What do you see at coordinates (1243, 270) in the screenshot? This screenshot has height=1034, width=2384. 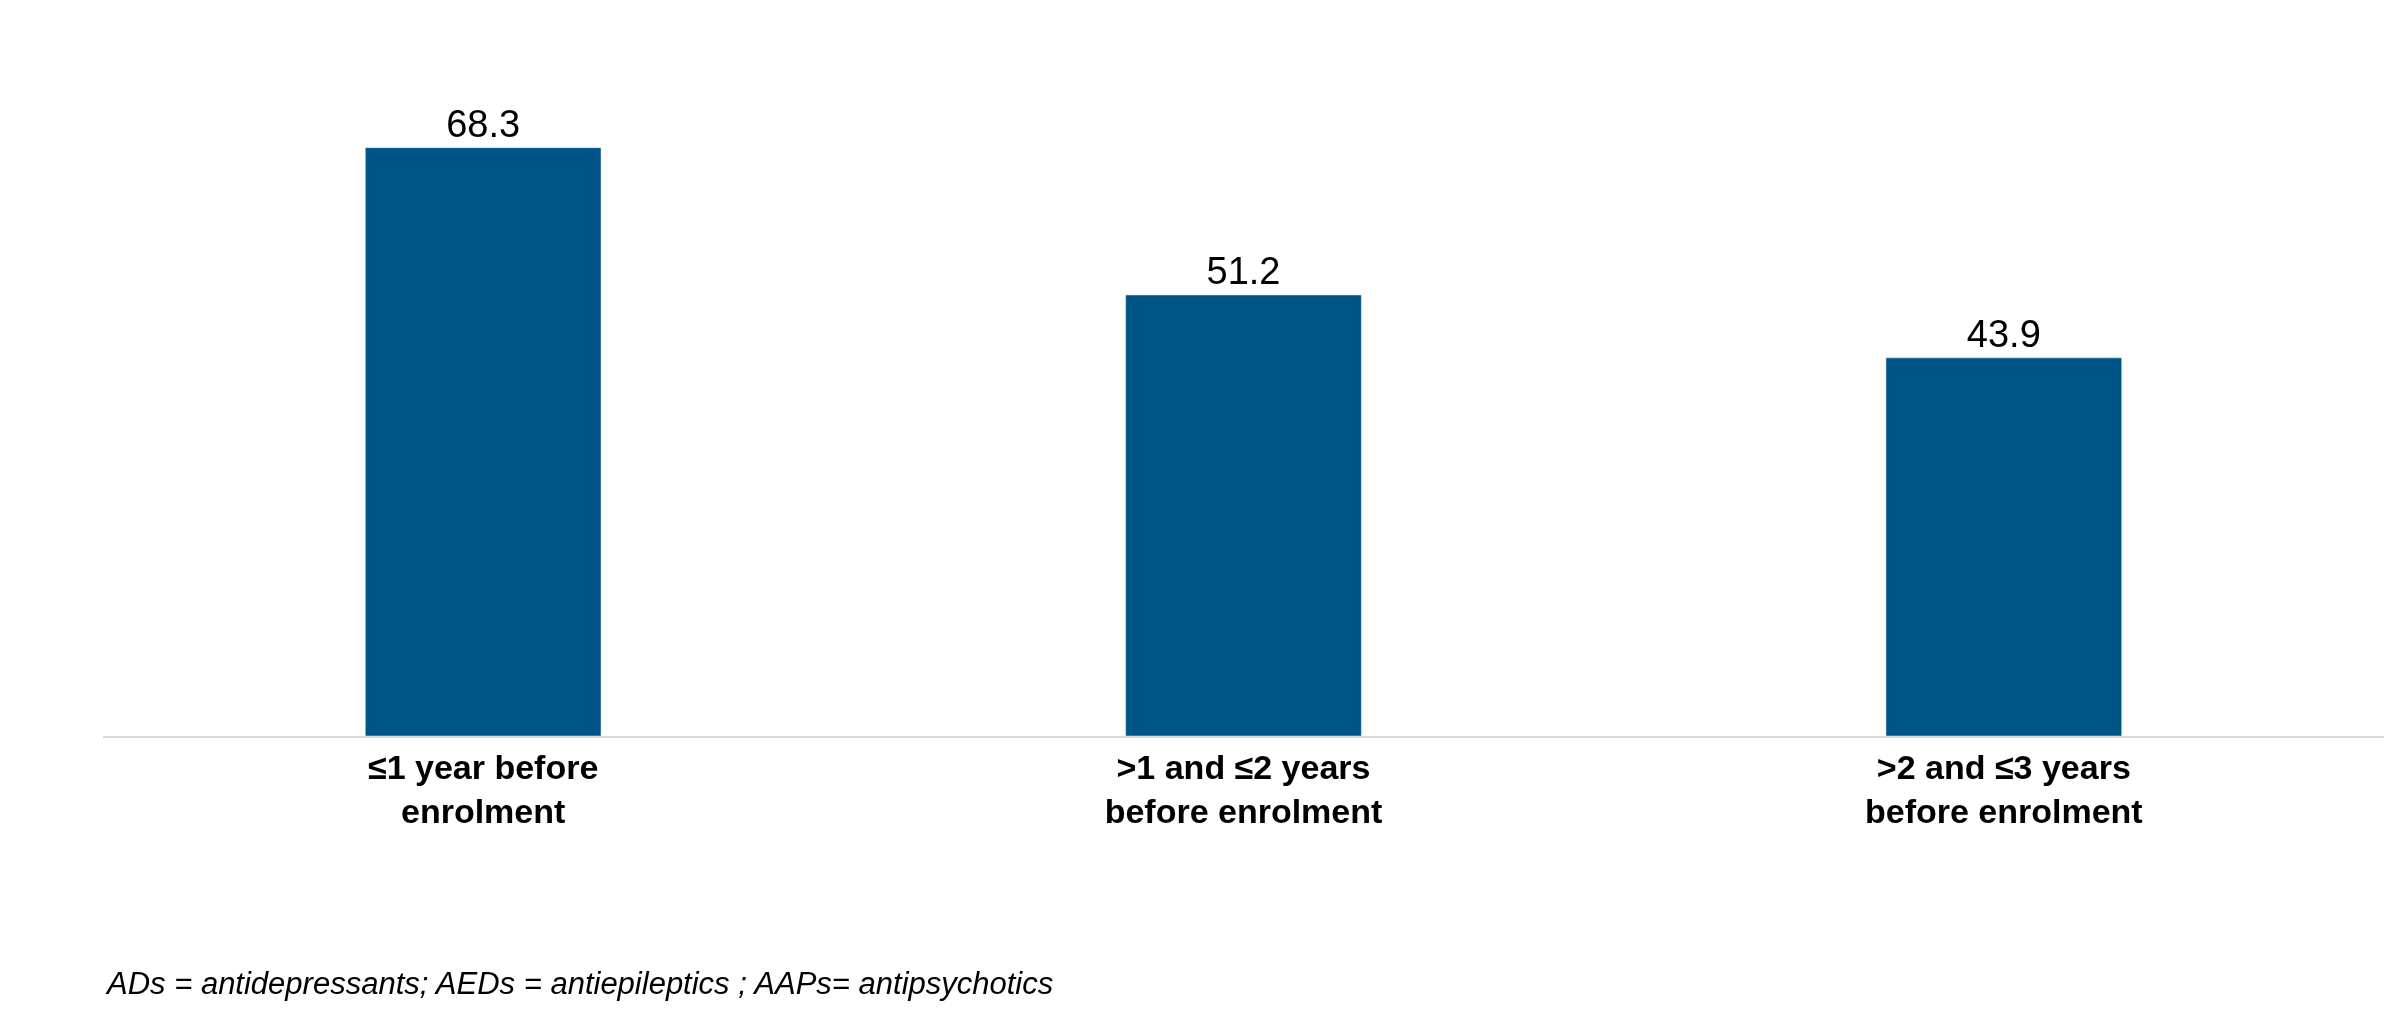 I see `data-label: 51.2` at bounding box center [1243, 270].